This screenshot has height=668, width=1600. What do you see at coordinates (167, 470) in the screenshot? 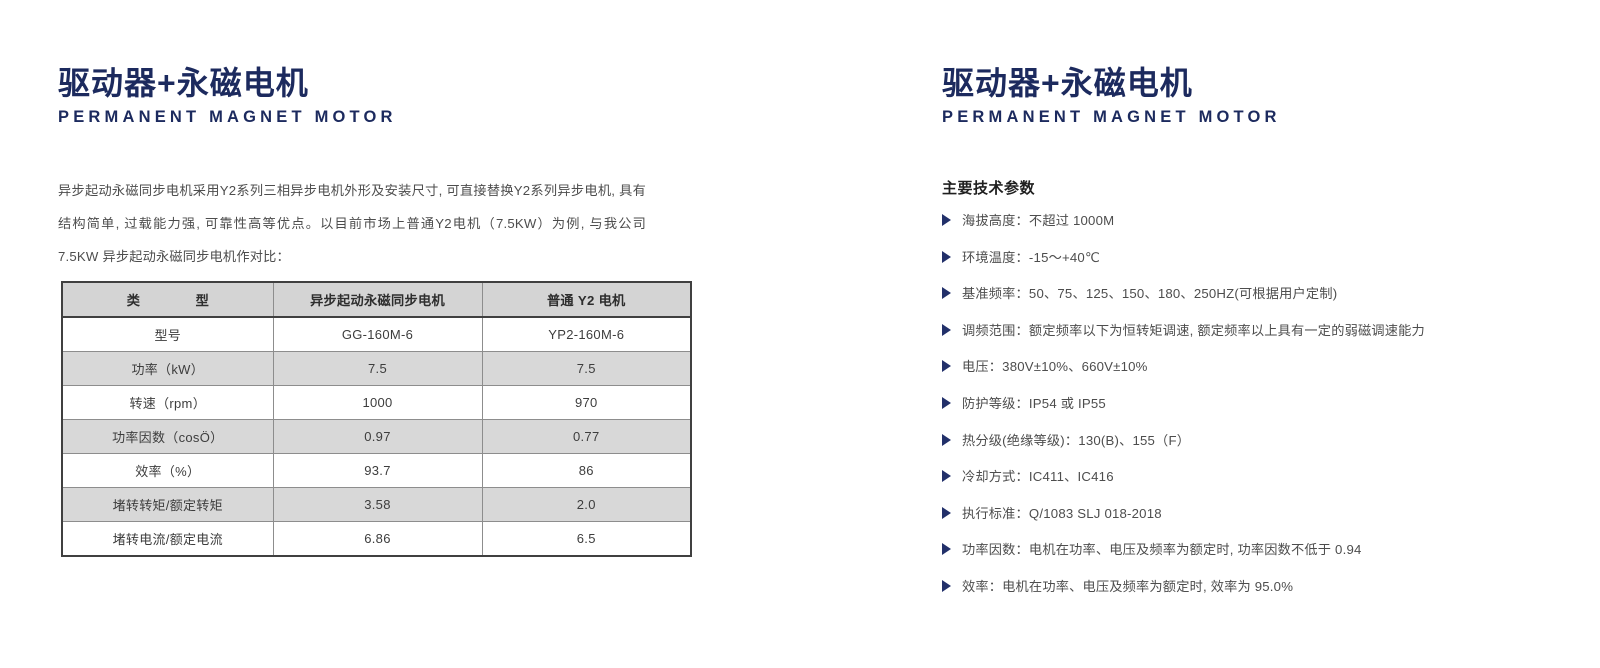
I see `row-label: 效率（%）` at bounding box center [167, 470].